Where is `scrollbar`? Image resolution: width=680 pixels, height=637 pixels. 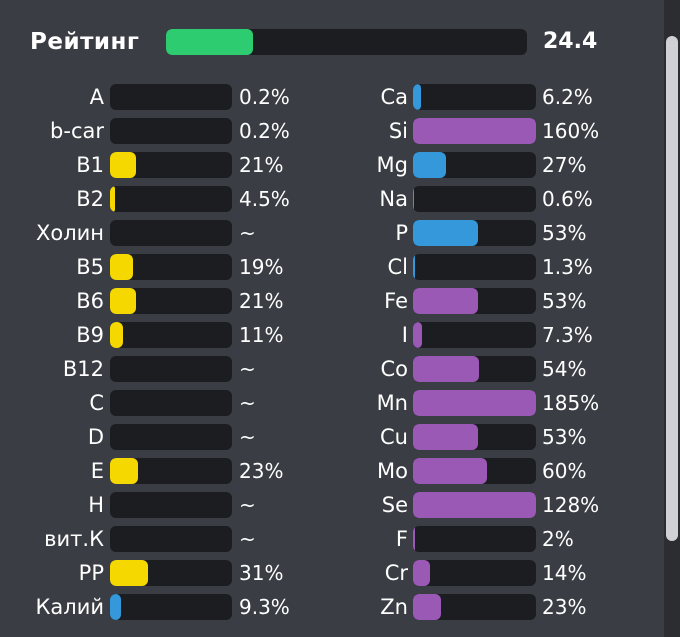
scrollbar is located at coordinates (672, 318).